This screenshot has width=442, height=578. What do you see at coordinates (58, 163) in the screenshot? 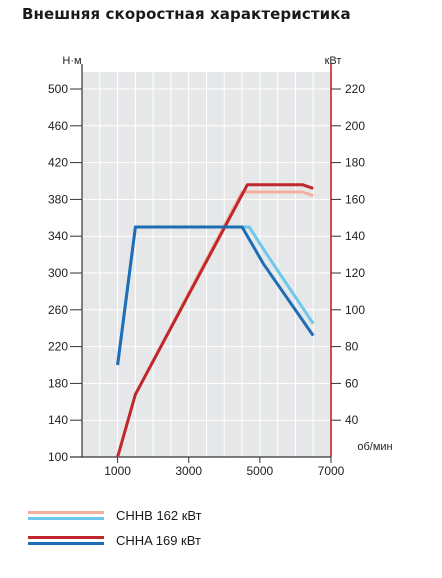
I see `left-tick-label: 420` at bounding box center [58, 163].